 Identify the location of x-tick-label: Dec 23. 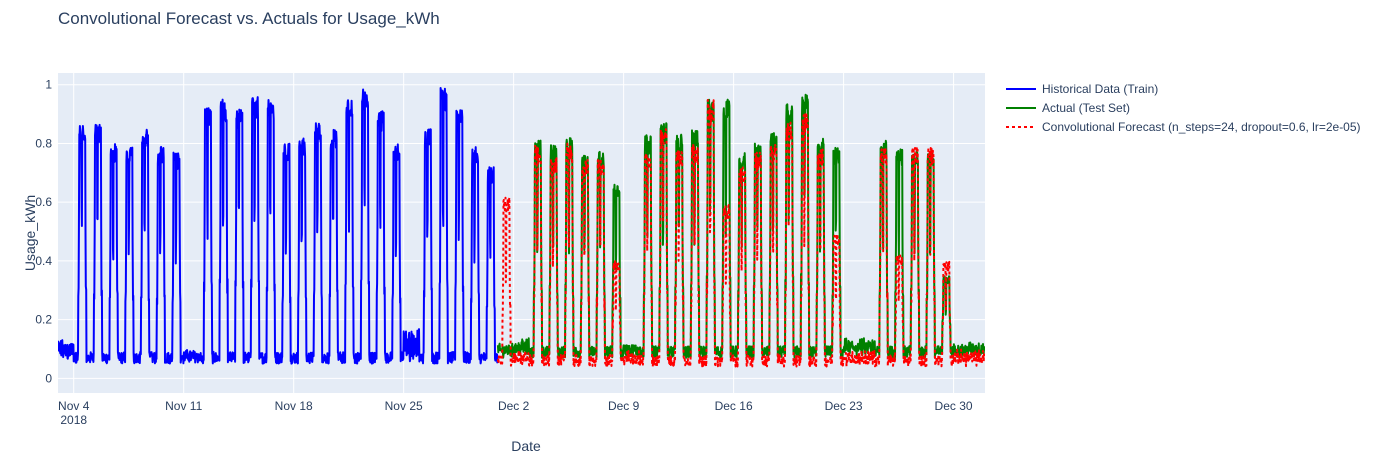
(844, 406).